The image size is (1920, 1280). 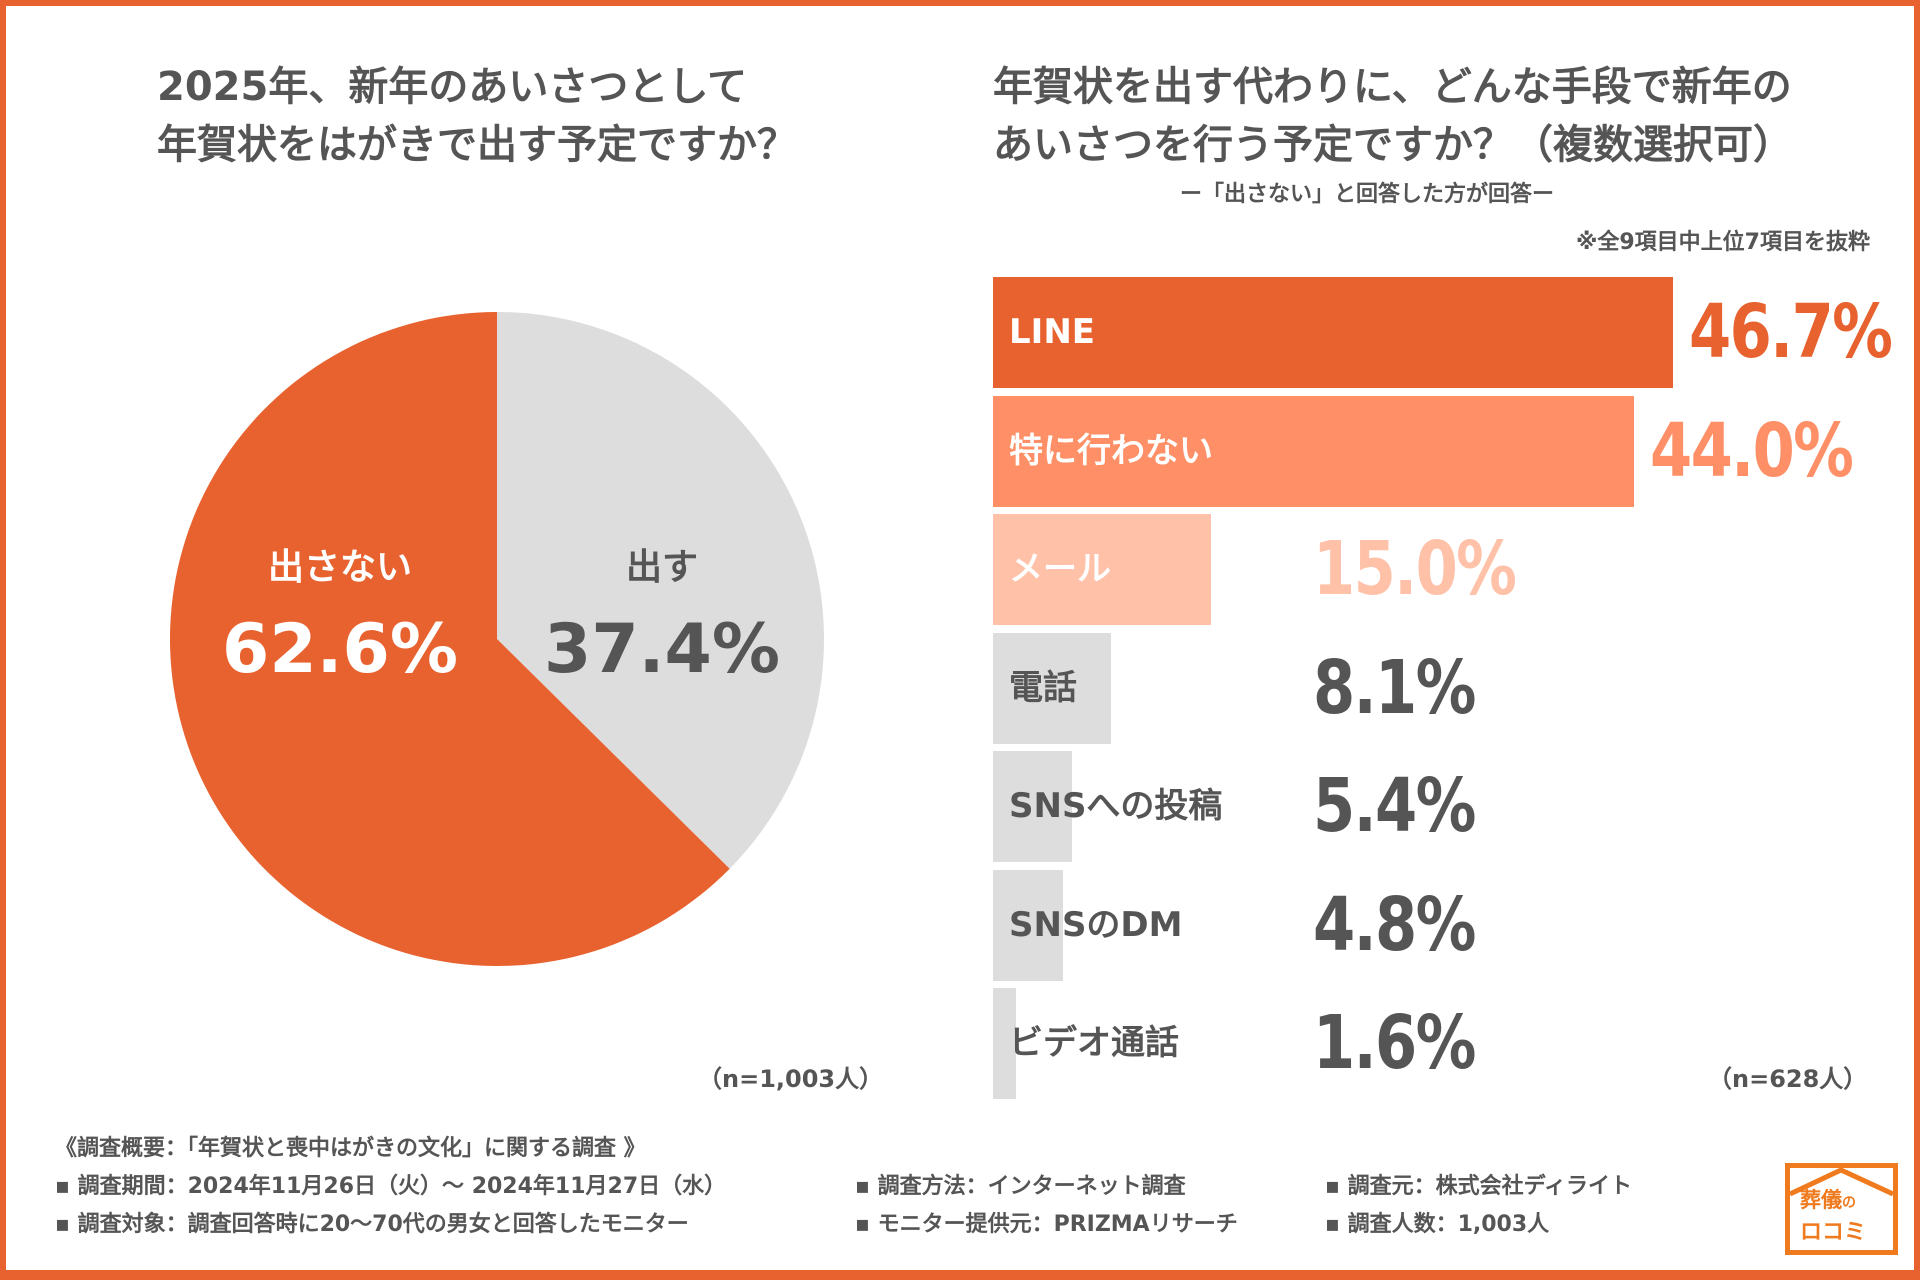 What do you see at coordinates (1394, 1043) in the screenshot?
I see `bar-value: 1.6%` at bounding box center [1394, 1043].